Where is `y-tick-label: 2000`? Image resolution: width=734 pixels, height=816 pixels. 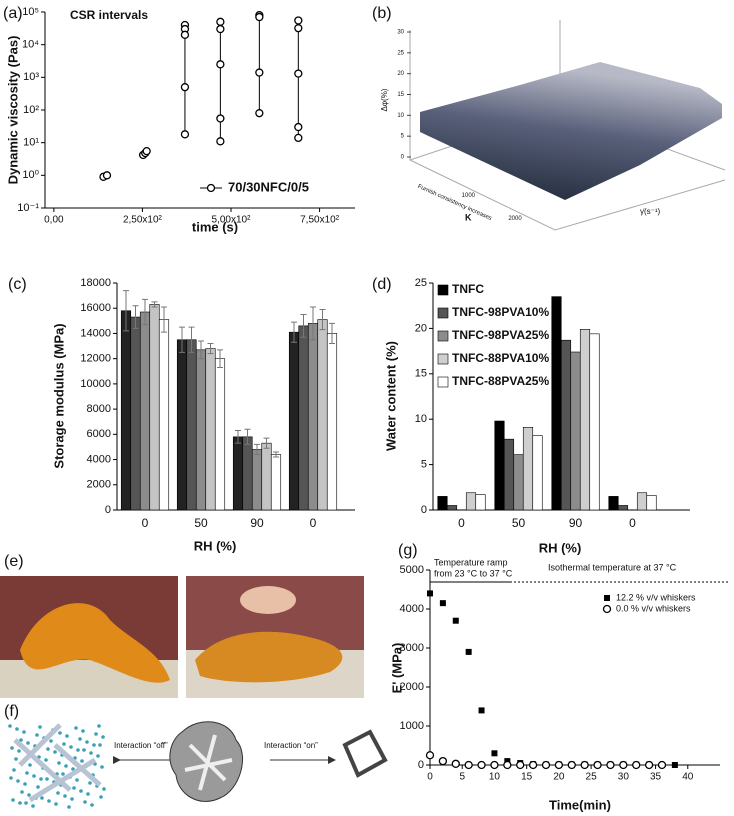 y-tick-label: 2000 is located at coordinates (99, 485).